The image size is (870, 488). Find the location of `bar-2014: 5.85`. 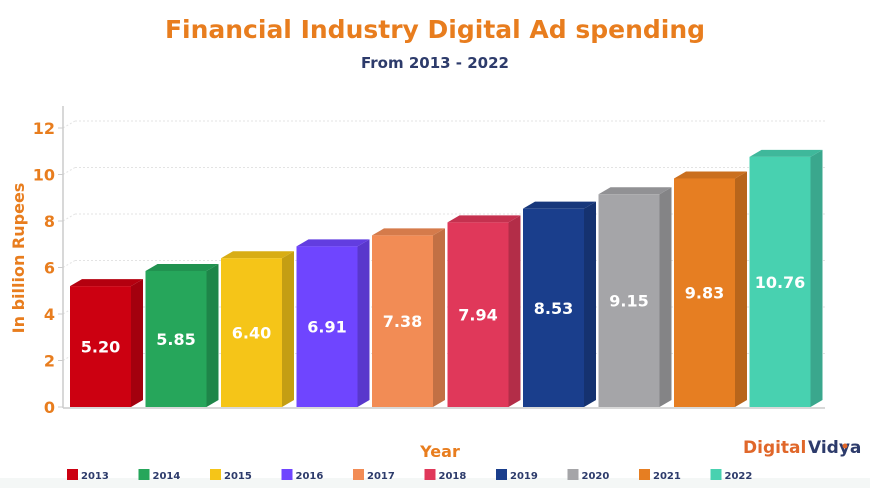

bar-2014: 5.85 is located at coordinates (182, 335).